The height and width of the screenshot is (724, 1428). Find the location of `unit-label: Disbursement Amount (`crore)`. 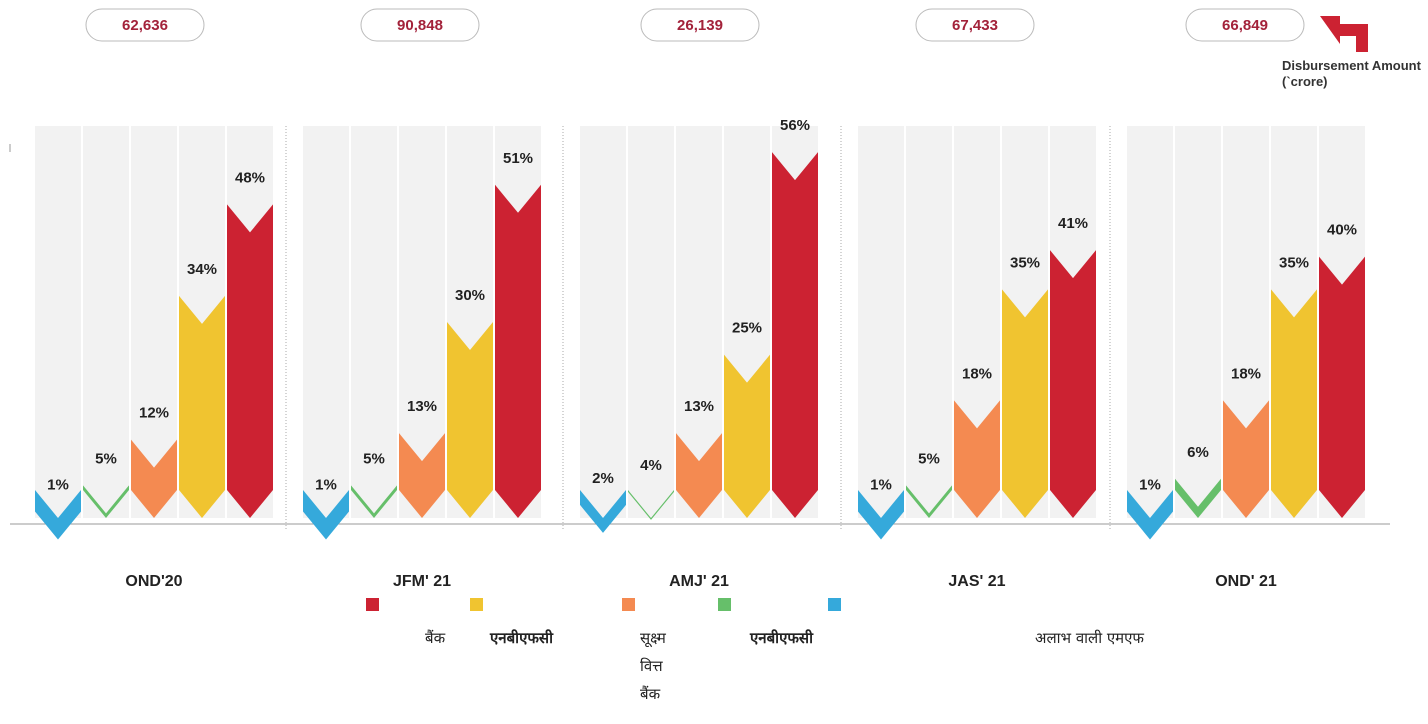

unit-label: Disbursement Amount (`crore) is located at coordinates (1351, 73).